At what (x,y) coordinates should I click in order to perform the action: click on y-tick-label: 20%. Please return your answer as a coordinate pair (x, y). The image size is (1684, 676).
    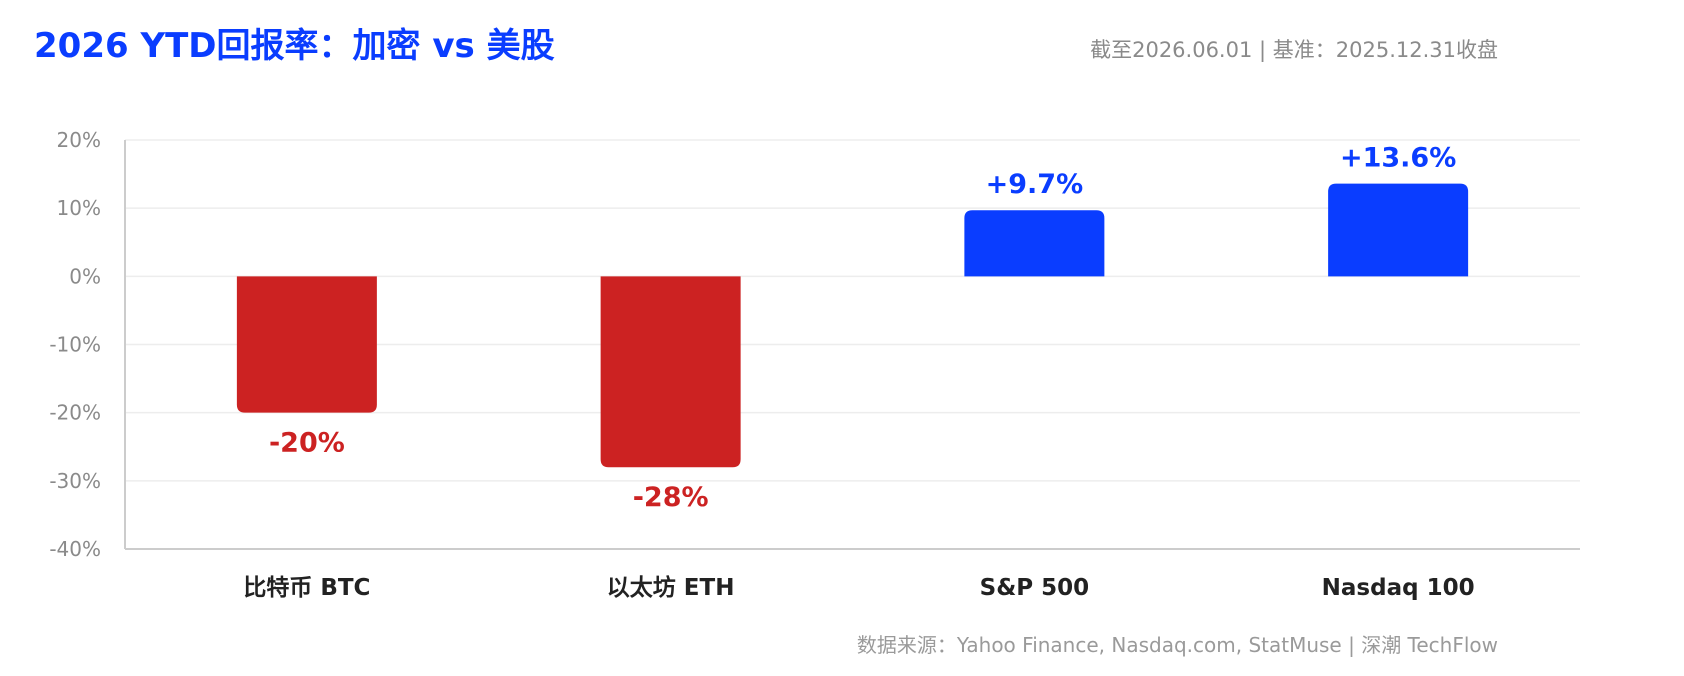
    Looking at the image, I should click on (79, 140).